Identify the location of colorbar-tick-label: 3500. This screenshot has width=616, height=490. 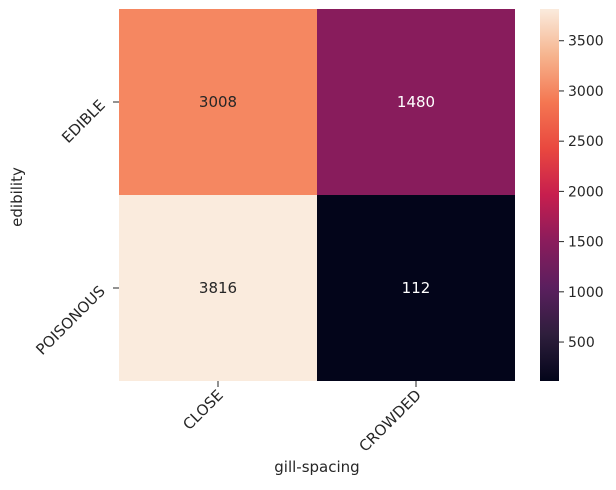
(586, 42).